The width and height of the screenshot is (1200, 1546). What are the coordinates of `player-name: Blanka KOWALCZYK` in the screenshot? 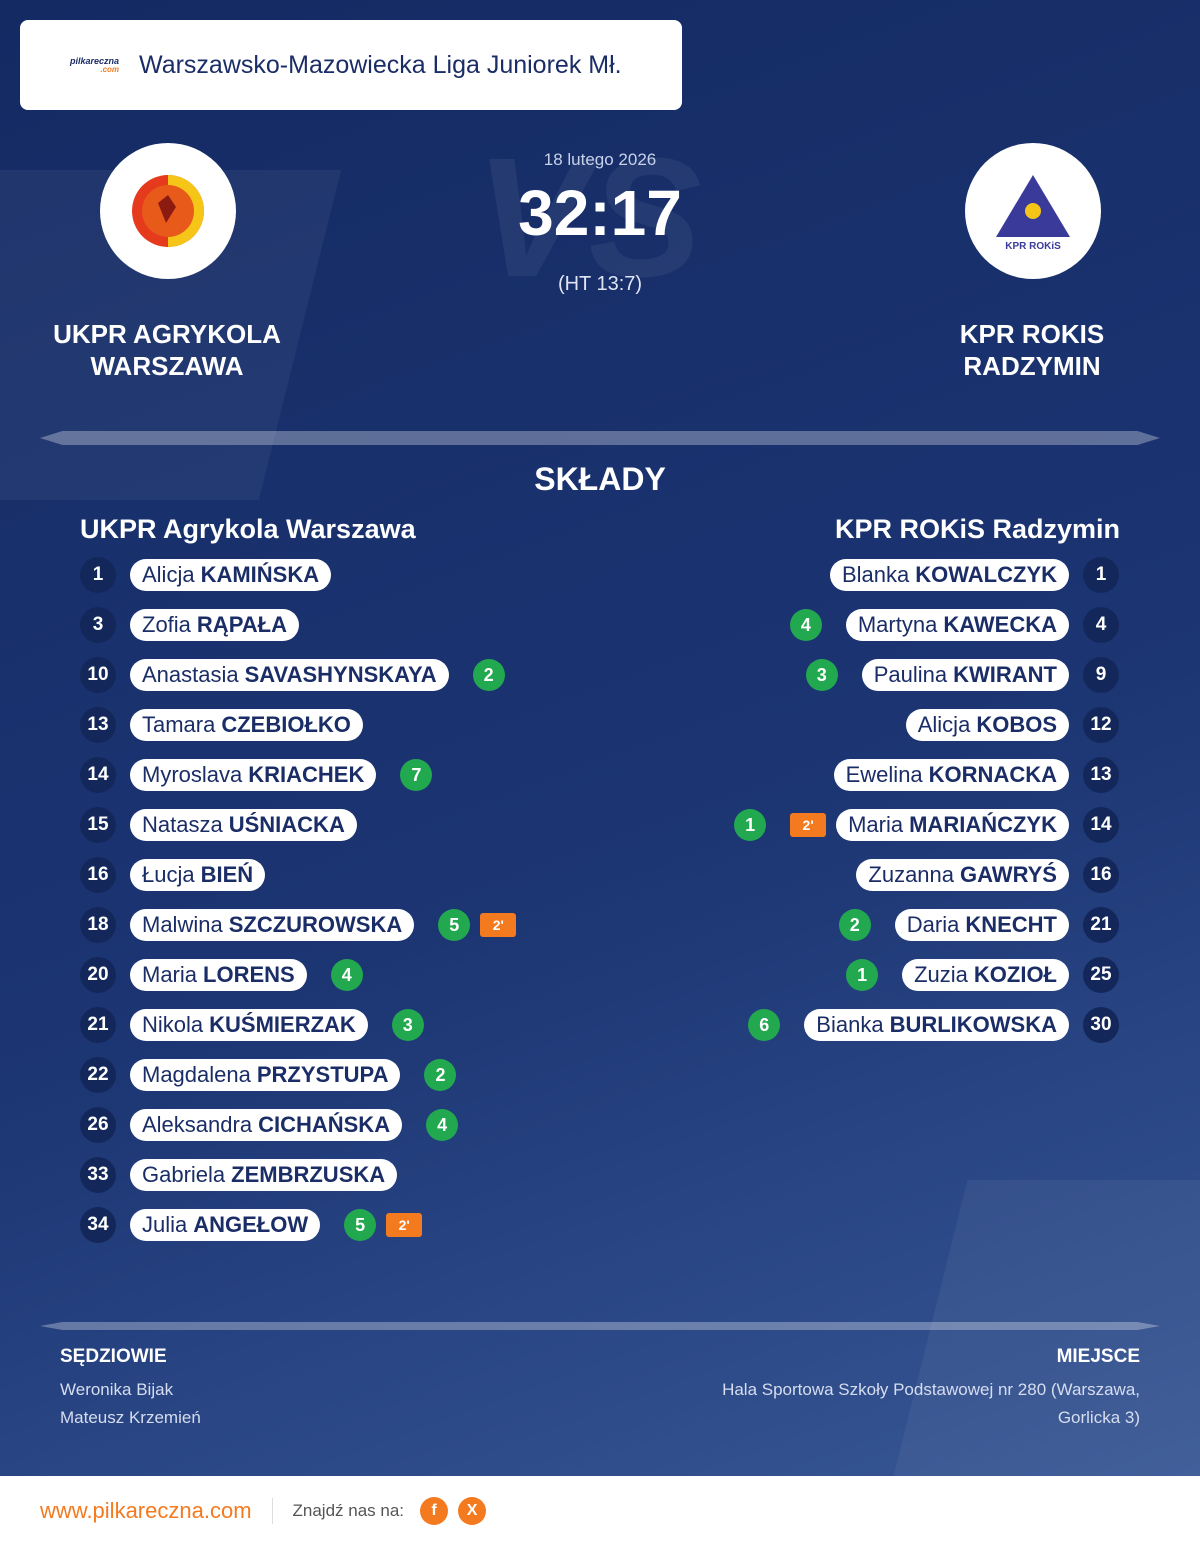 It's located at (949, 575).